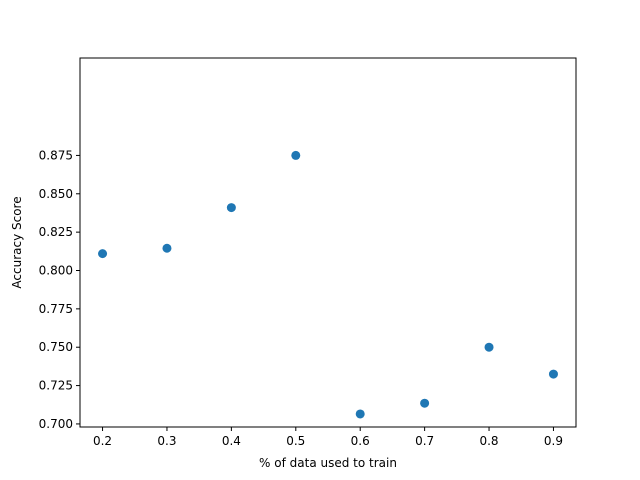 The image size is (640, 480). What do you see at coordinates (56, 386) in the screenshot?
I see `y-tick-label: 0.725` at bounding box center [56, 386].